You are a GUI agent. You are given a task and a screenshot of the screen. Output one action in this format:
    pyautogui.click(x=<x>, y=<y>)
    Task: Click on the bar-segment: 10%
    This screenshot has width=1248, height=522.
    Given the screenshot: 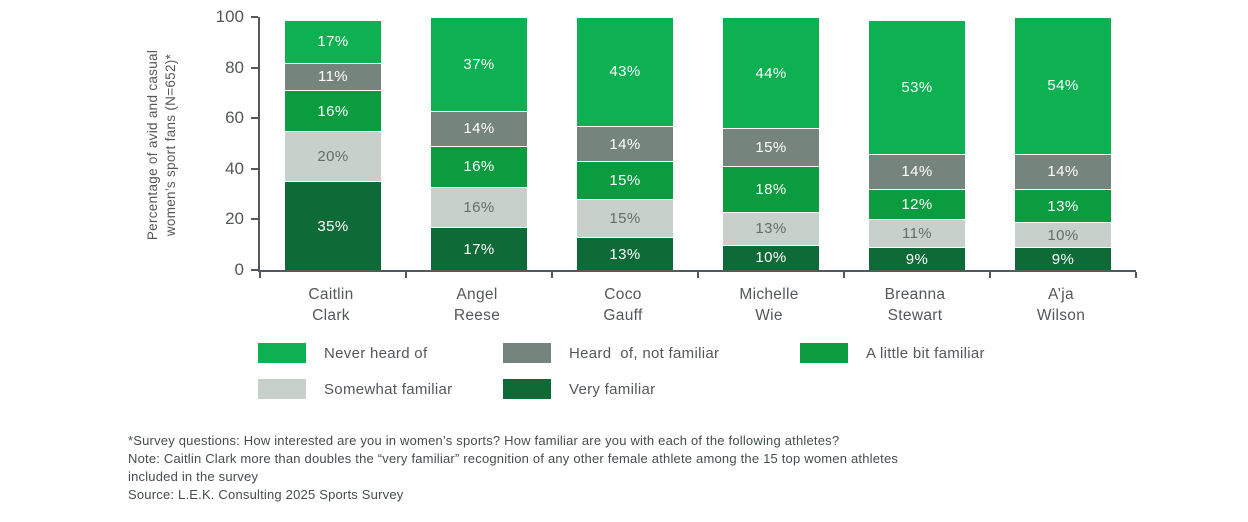 What is the action you would take?
    pyautogui.click(x=771, y=257)
    